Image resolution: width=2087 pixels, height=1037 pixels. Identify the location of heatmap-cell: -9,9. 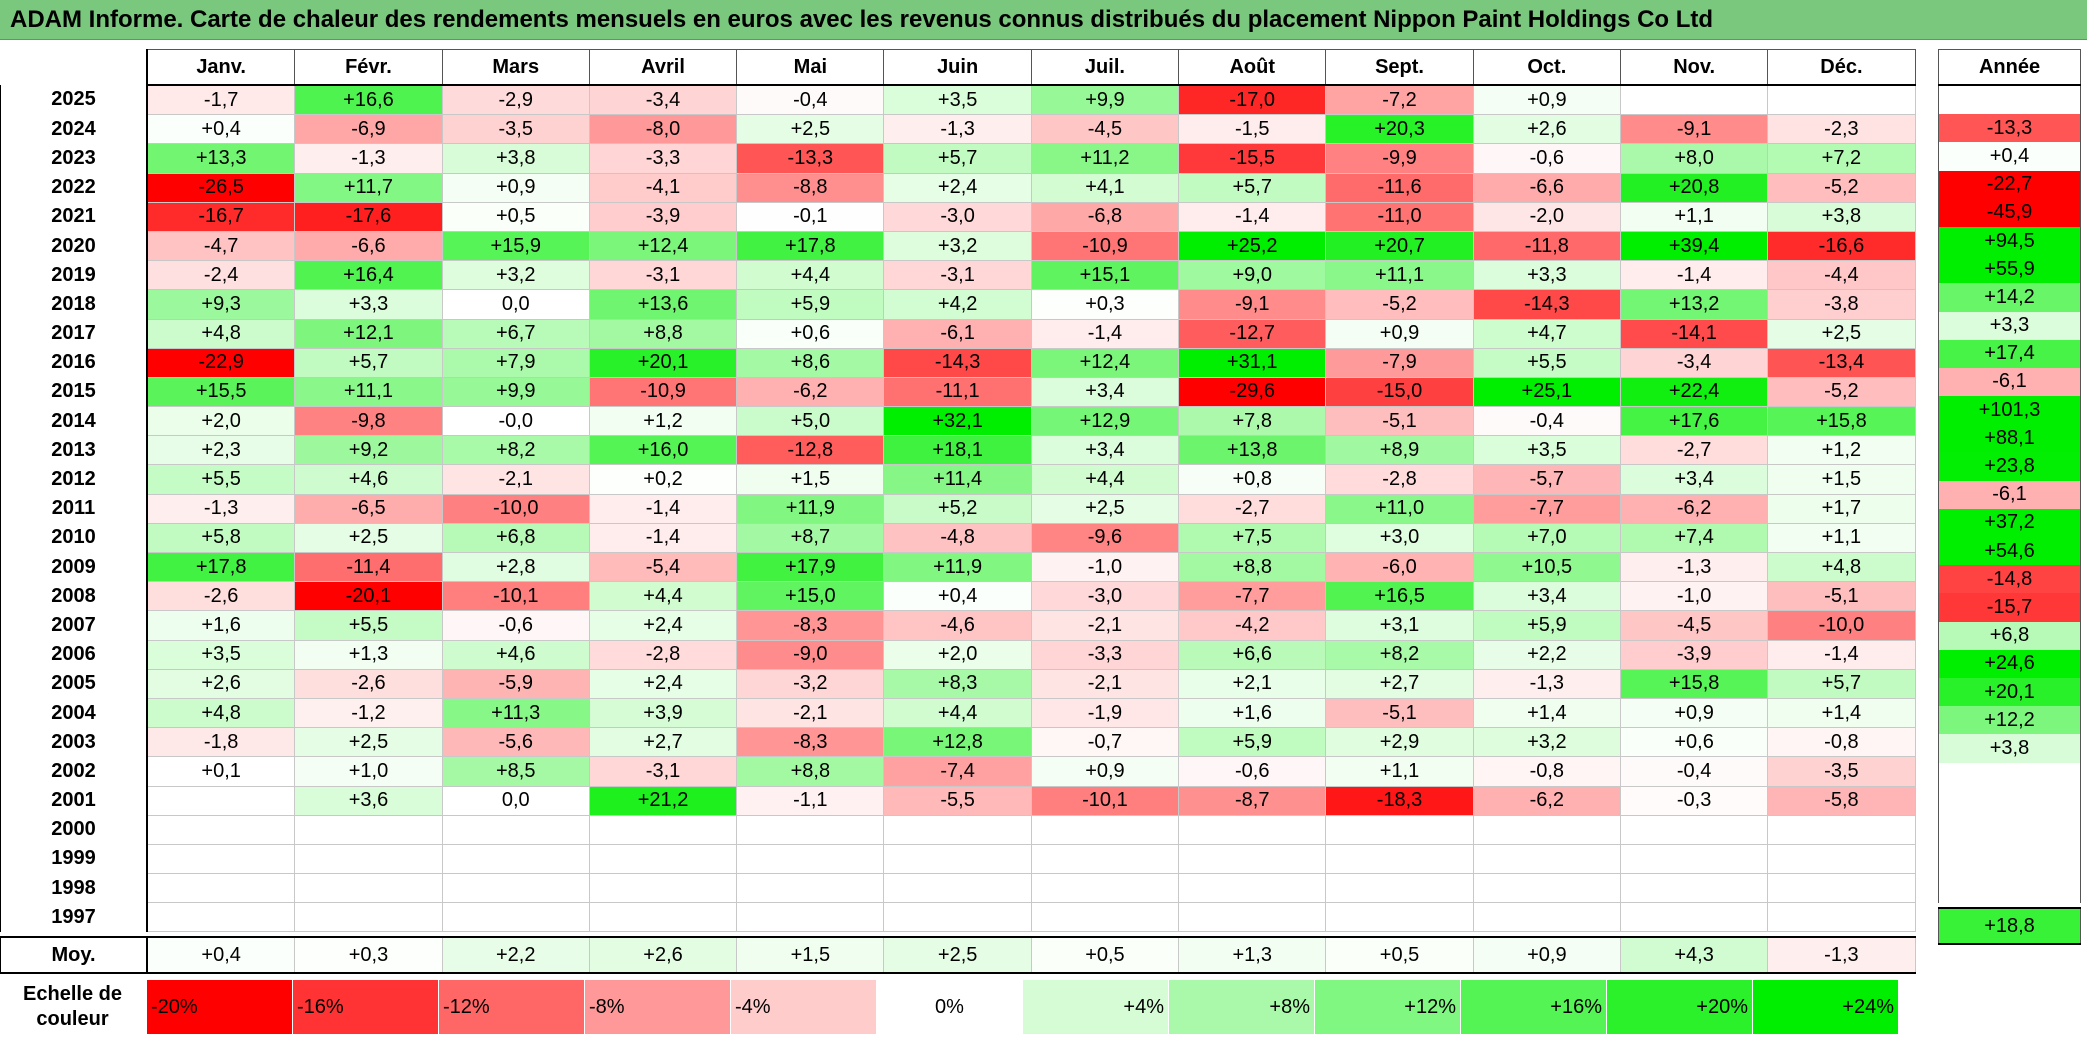
(1399, 158).